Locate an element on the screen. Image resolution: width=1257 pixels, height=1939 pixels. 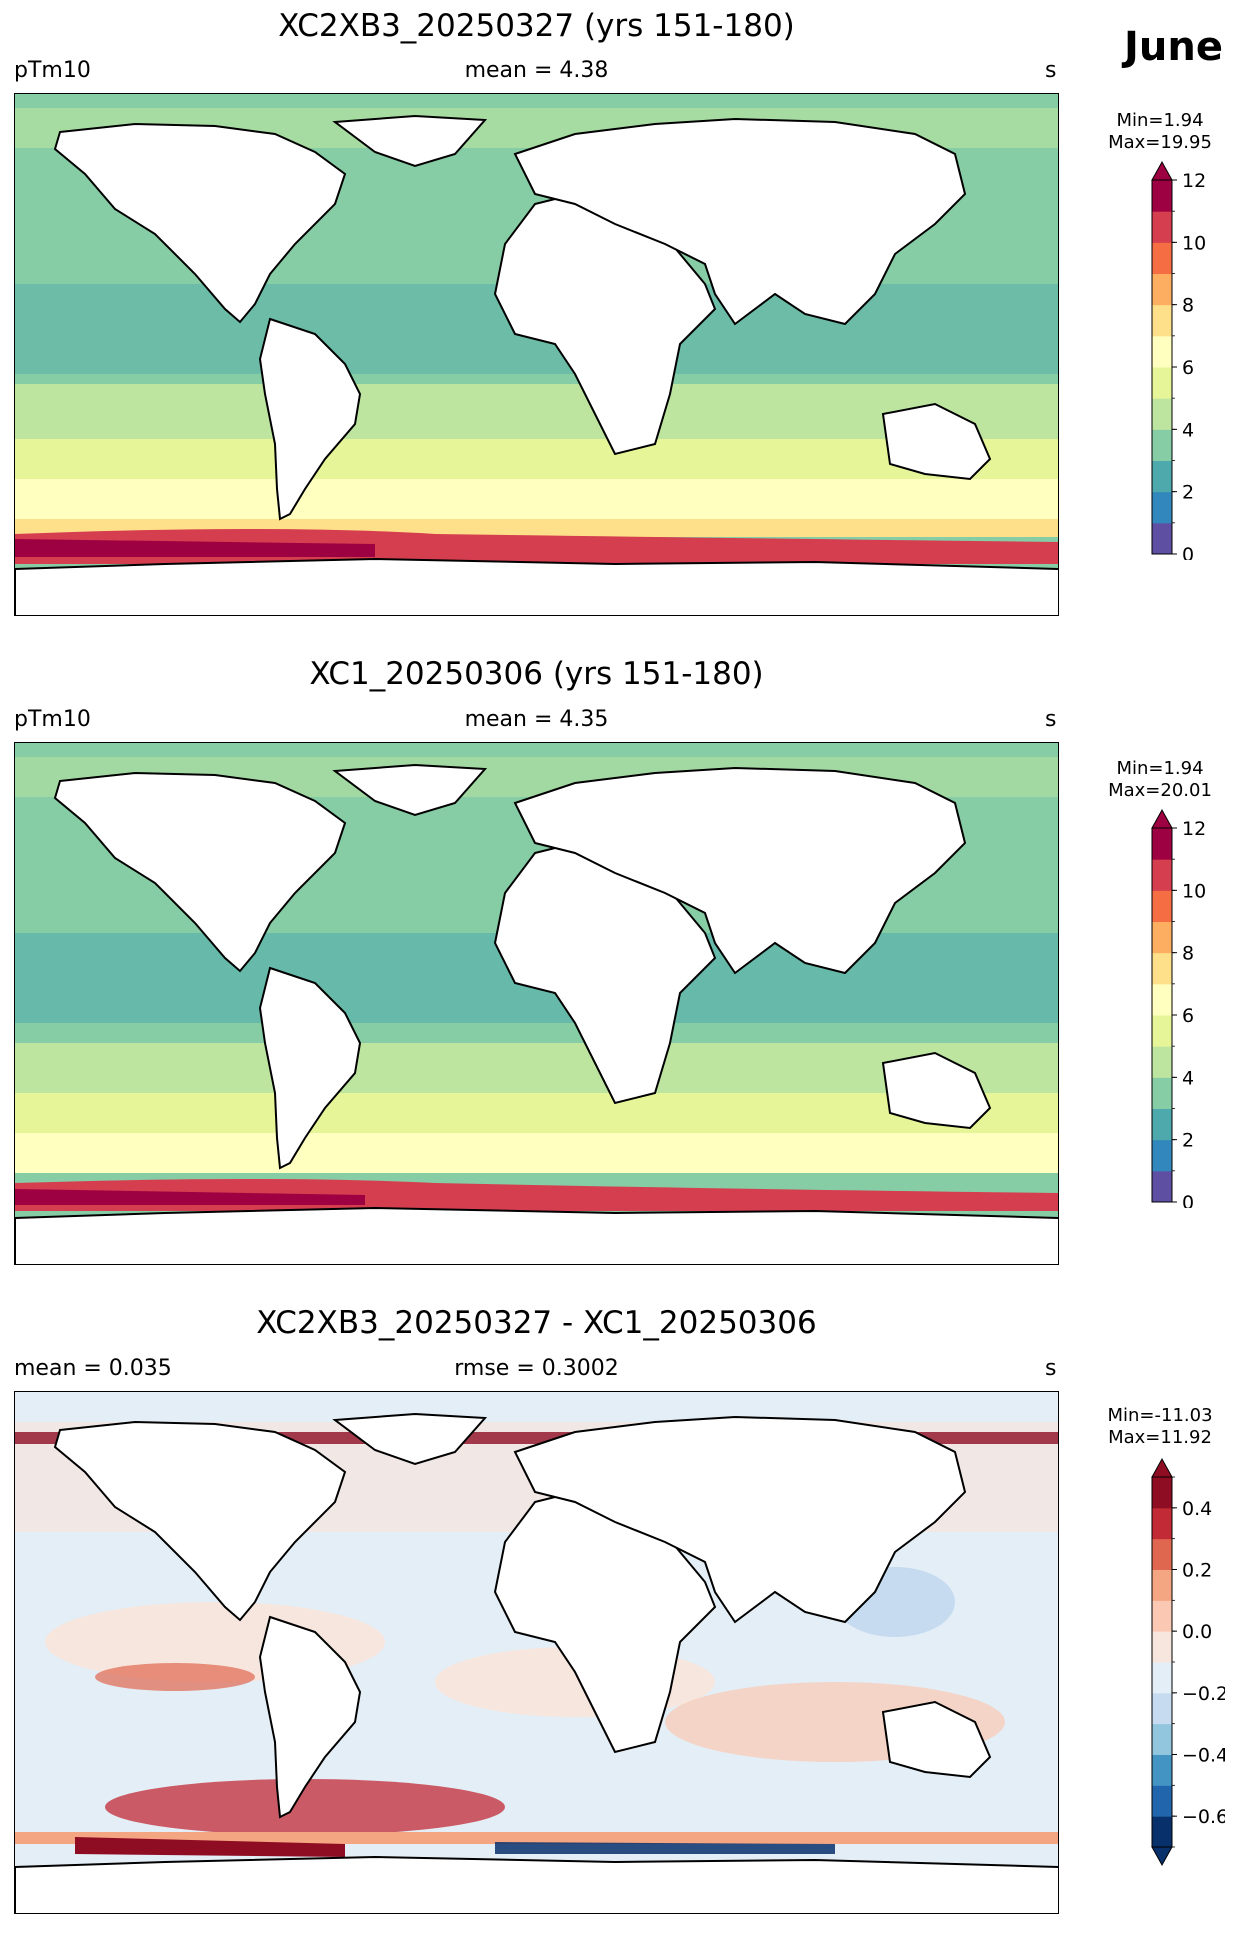
colorbar-tick-label: −0.4 is located at coordinates (1203, 1756).